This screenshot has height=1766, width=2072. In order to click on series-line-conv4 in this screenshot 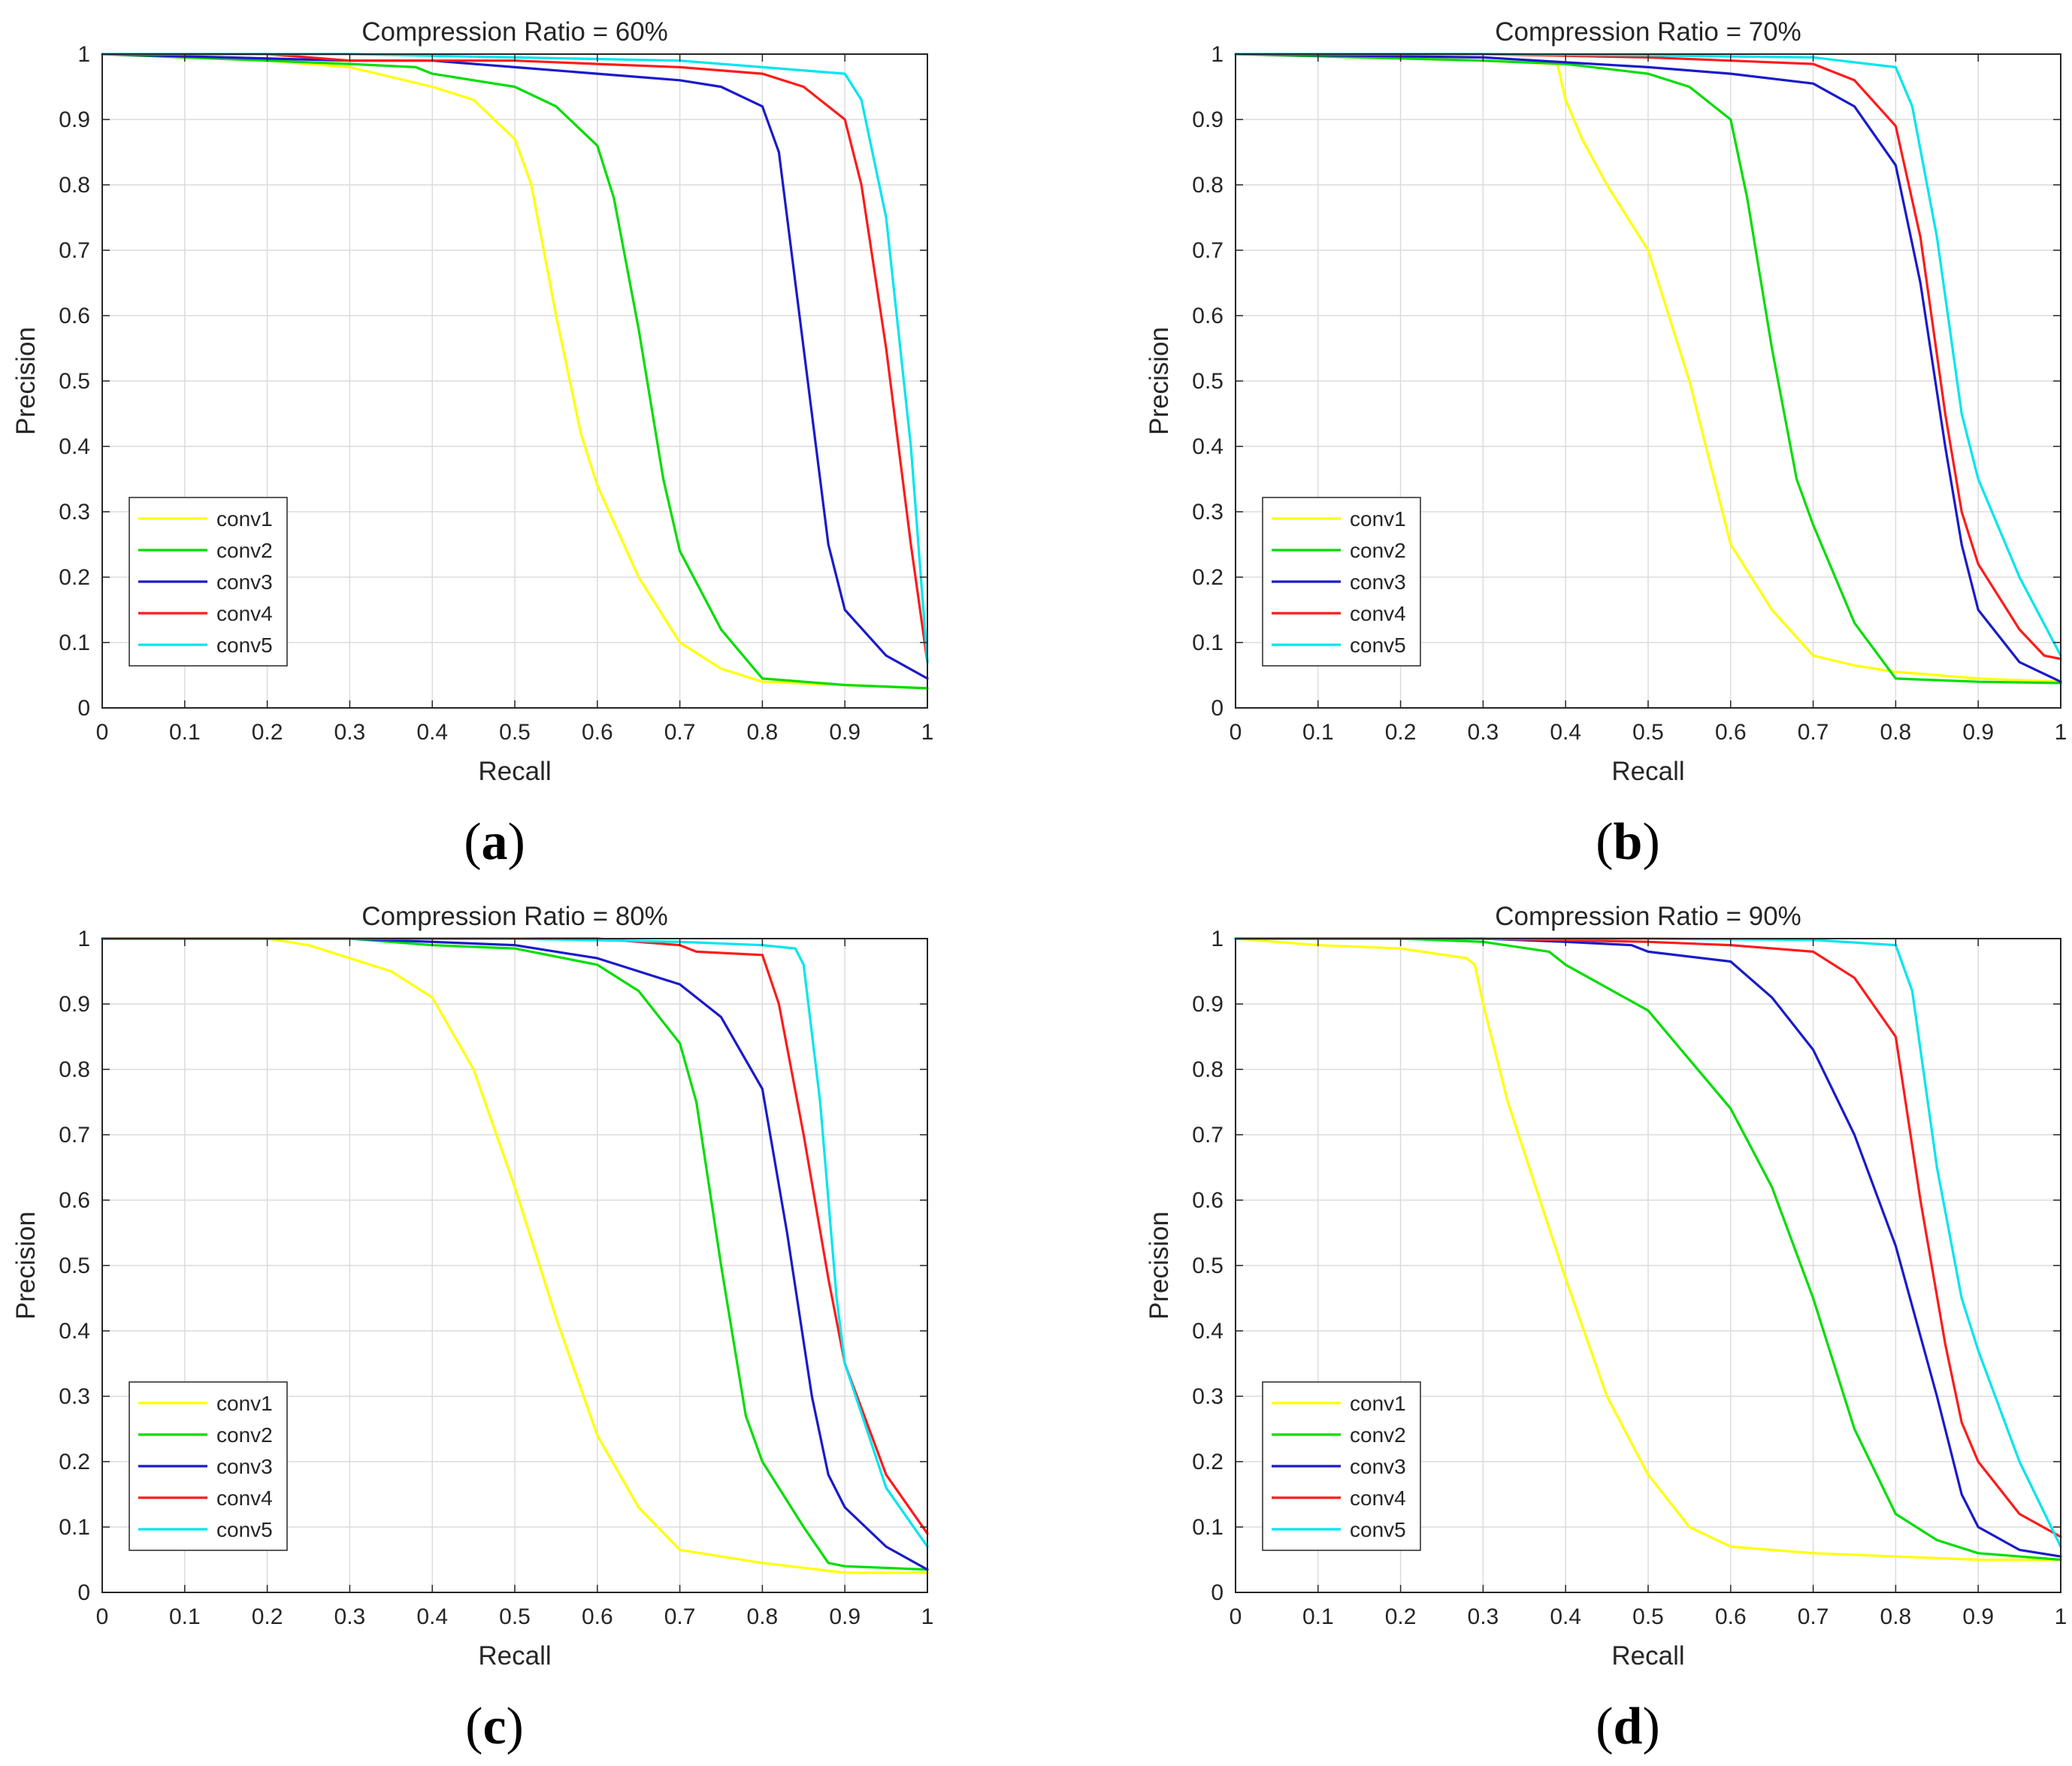, I will do `click(1648, 357)`.